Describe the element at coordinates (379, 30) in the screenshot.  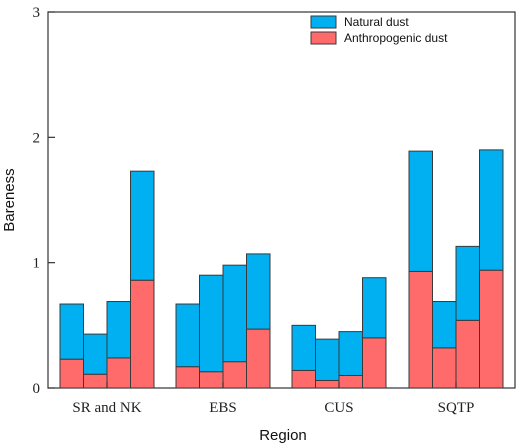
I see `legend: Natural dust Anthropogenic dust` at that location.